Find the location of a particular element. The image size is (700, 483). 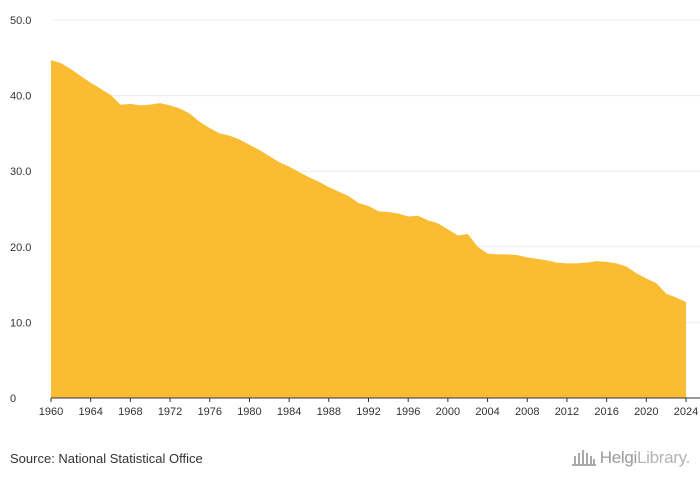

x-tick-label: 2020 is located at coordinates (646, 412).